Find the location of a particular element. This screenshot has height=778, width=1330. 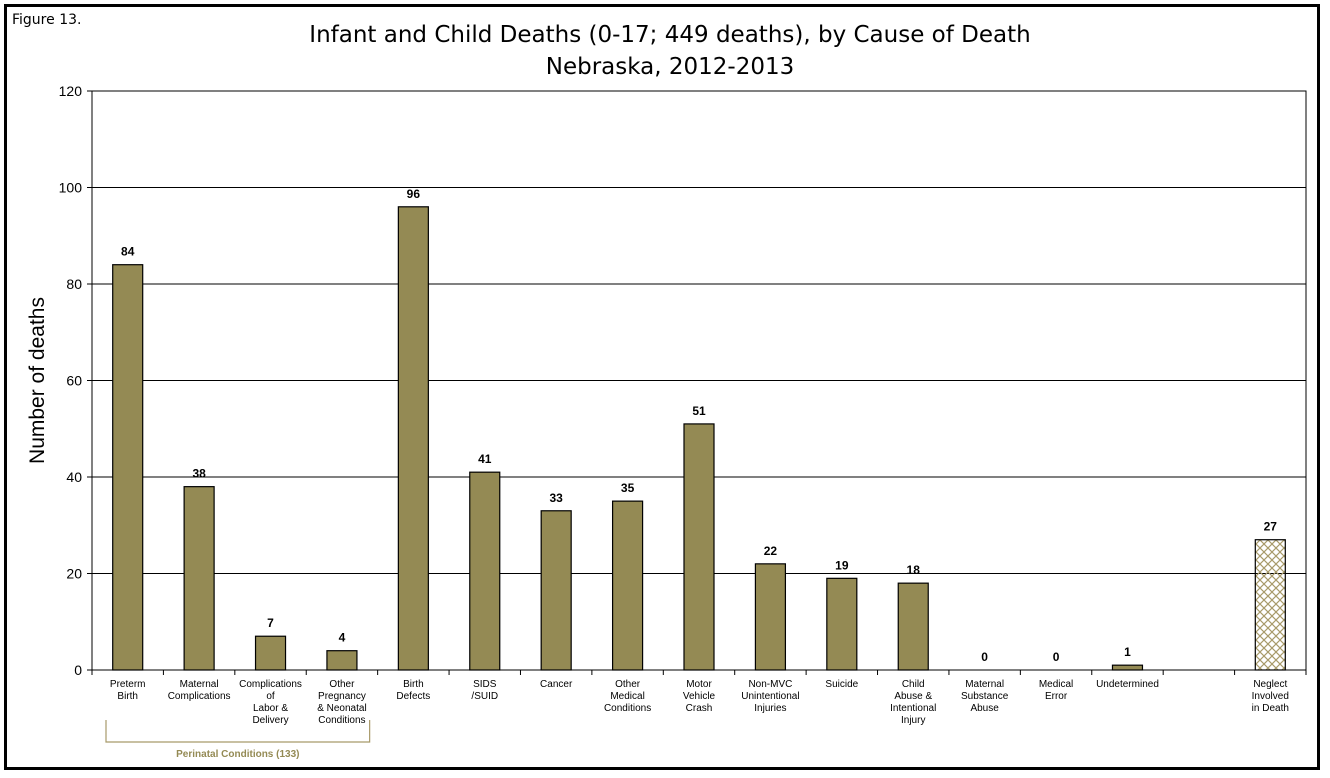

data-label: 35 is located at coordinates (628, 488).